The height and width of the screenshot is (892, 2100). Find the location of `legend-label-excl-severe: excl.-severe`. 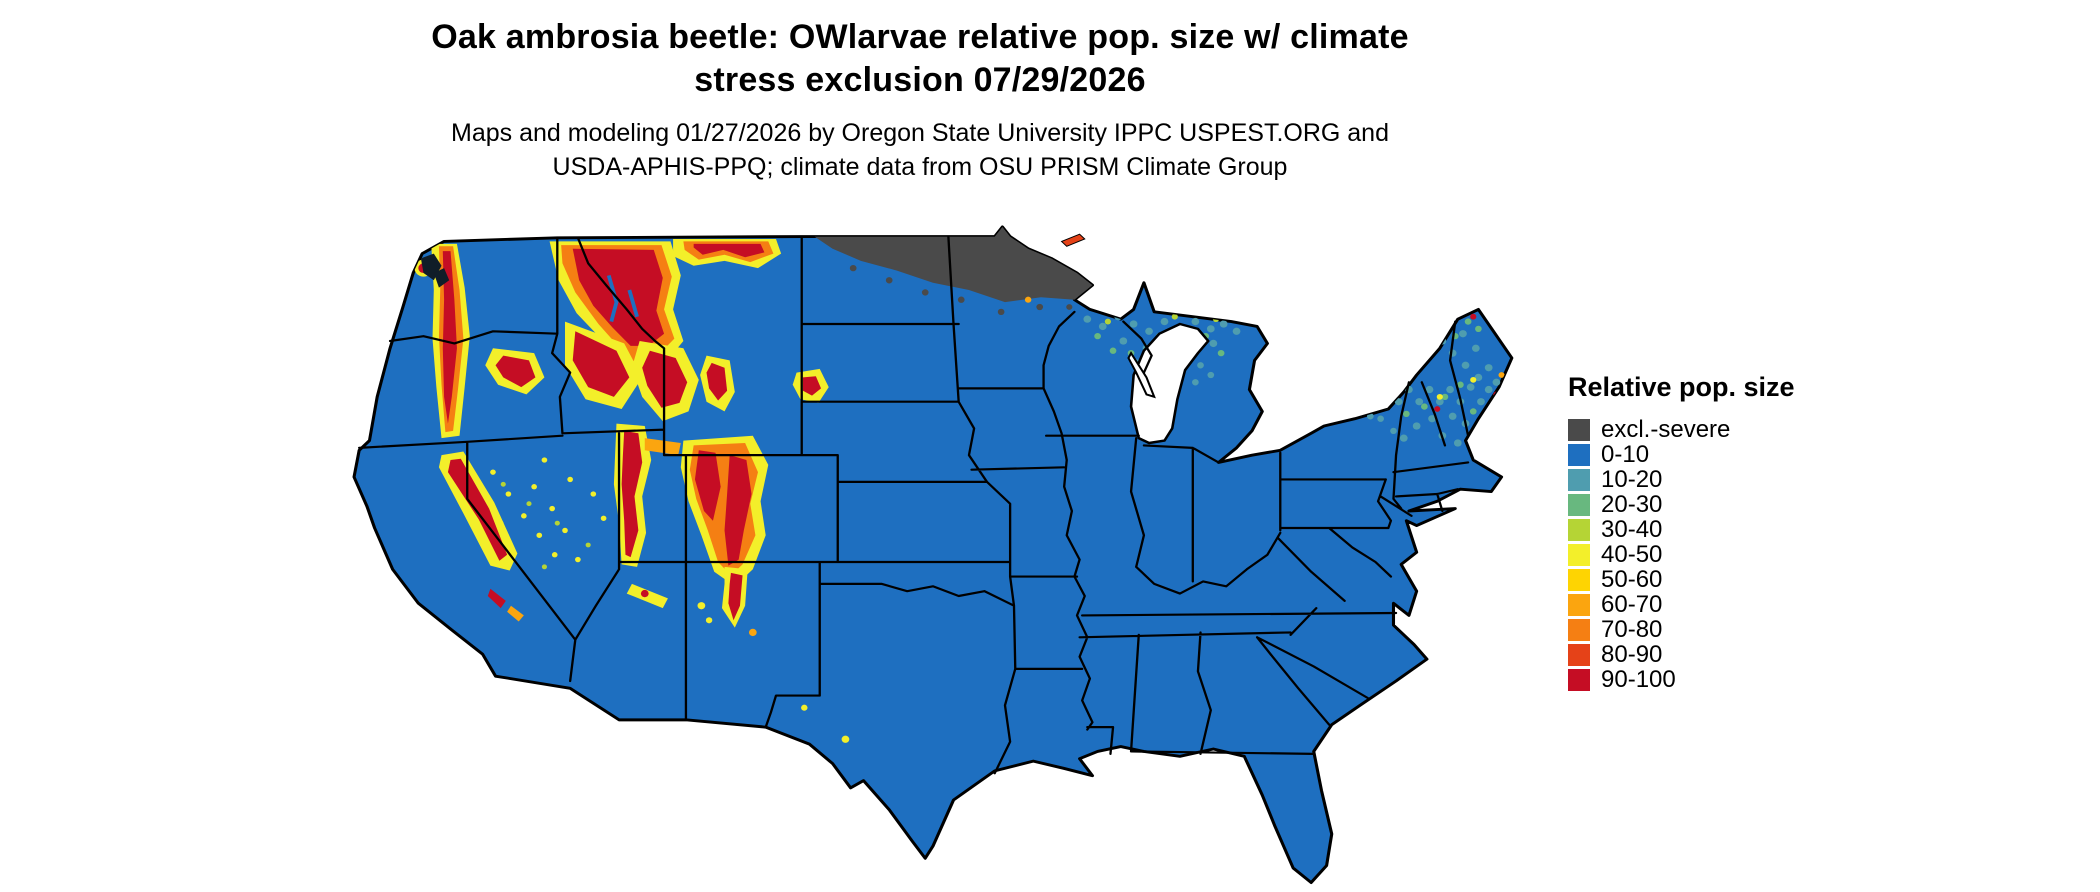

legend-label-excl-severe: excl.-severe is located at coordinates (1666, 429).